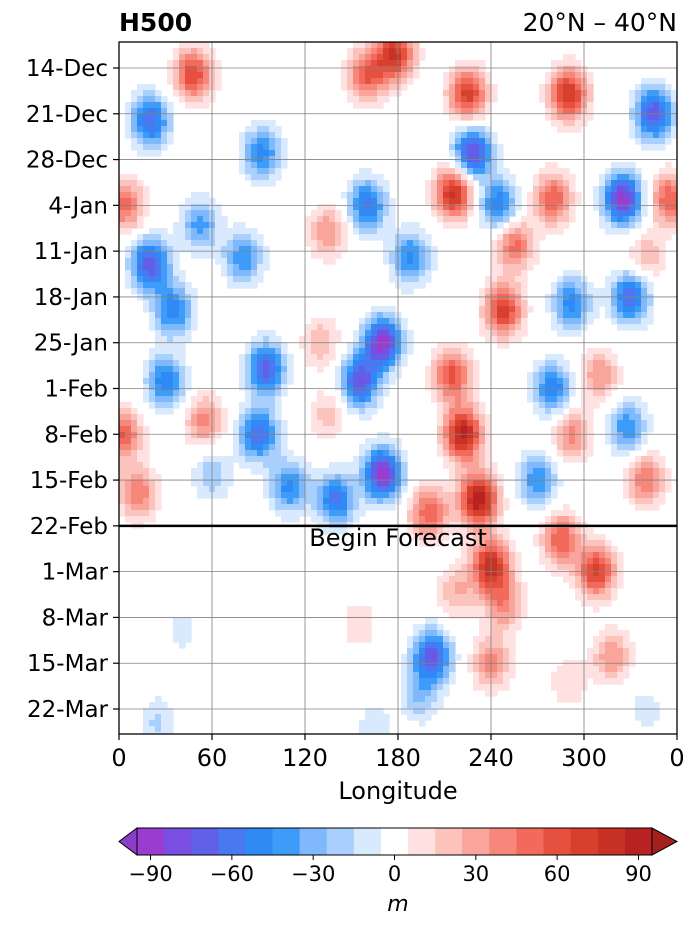 Image resolution: width=697 pixels, height=929 pixels. I want to click on y-tick-label: 1-Feb, so click(76, 390).